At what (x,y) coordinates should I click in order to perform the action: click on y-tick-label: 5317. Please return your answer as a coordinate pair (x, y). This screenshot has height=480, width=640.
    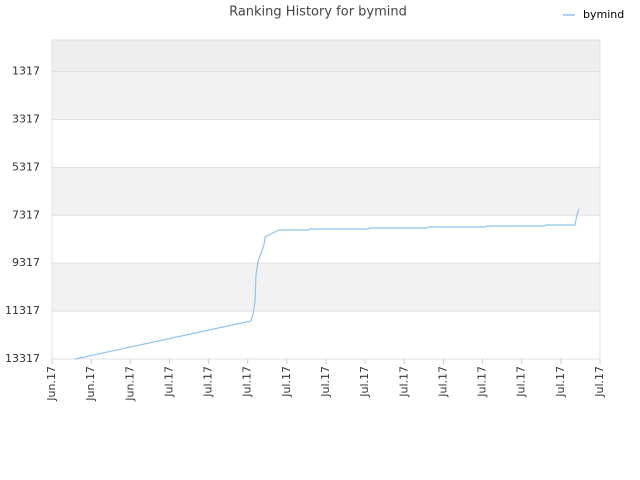
    Looking at the image, I should click on (26, 166).